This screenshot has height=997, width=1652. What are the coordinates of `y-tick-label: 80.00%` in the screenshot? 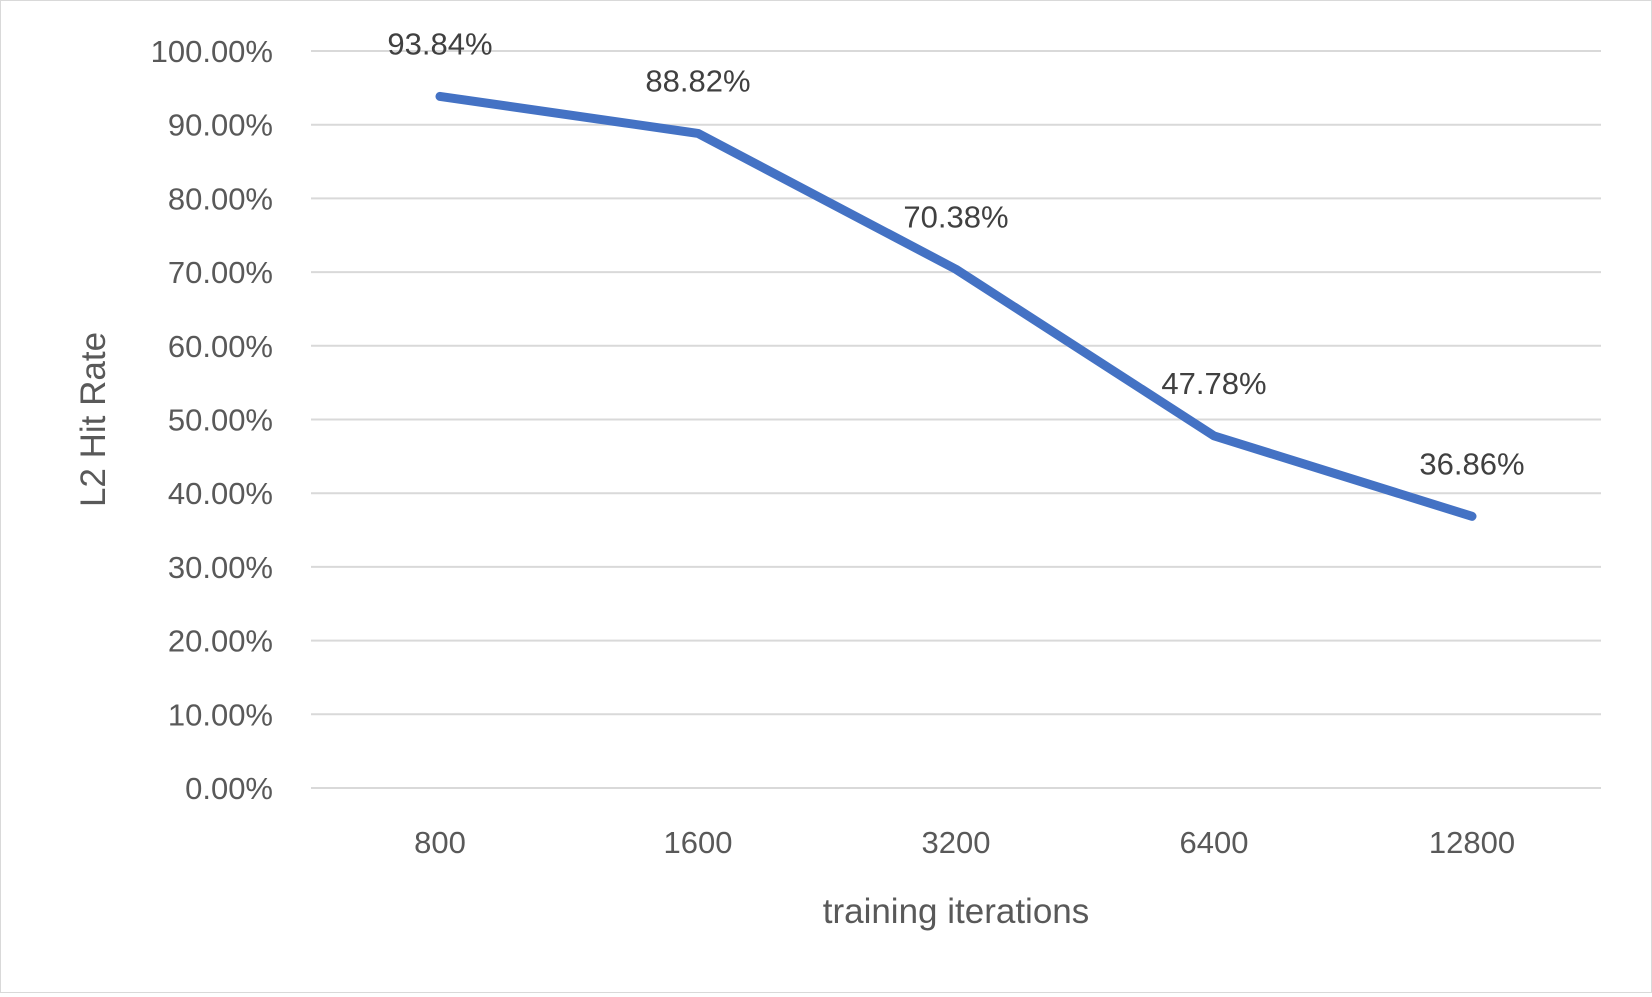 It's located at (220, 198).